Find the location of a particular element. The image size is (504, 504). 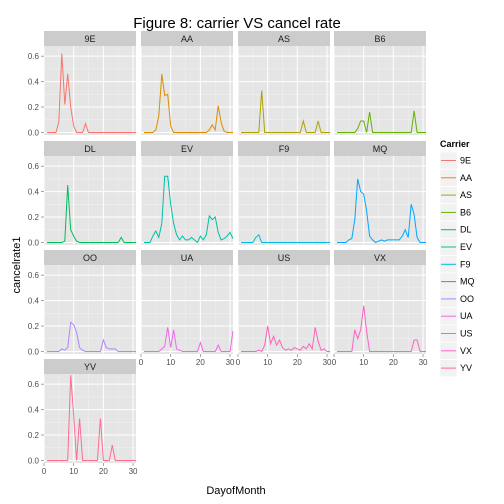

facet-panel-dl: DL 0.0 0.2 0.4 0.6 is located at coordinates (82, 194).